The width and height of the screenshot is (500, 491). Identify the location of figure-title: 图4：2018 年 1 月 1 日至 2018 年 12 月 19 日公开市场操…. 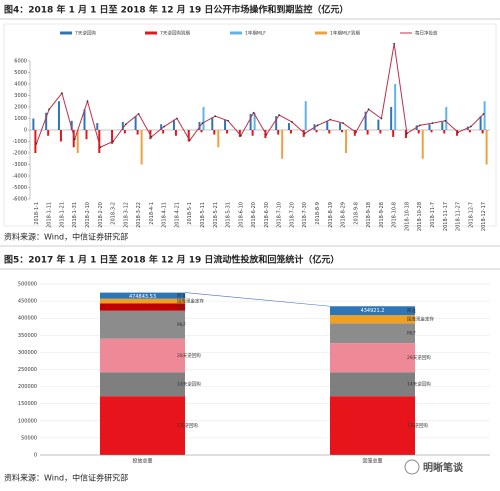
(176, 10).